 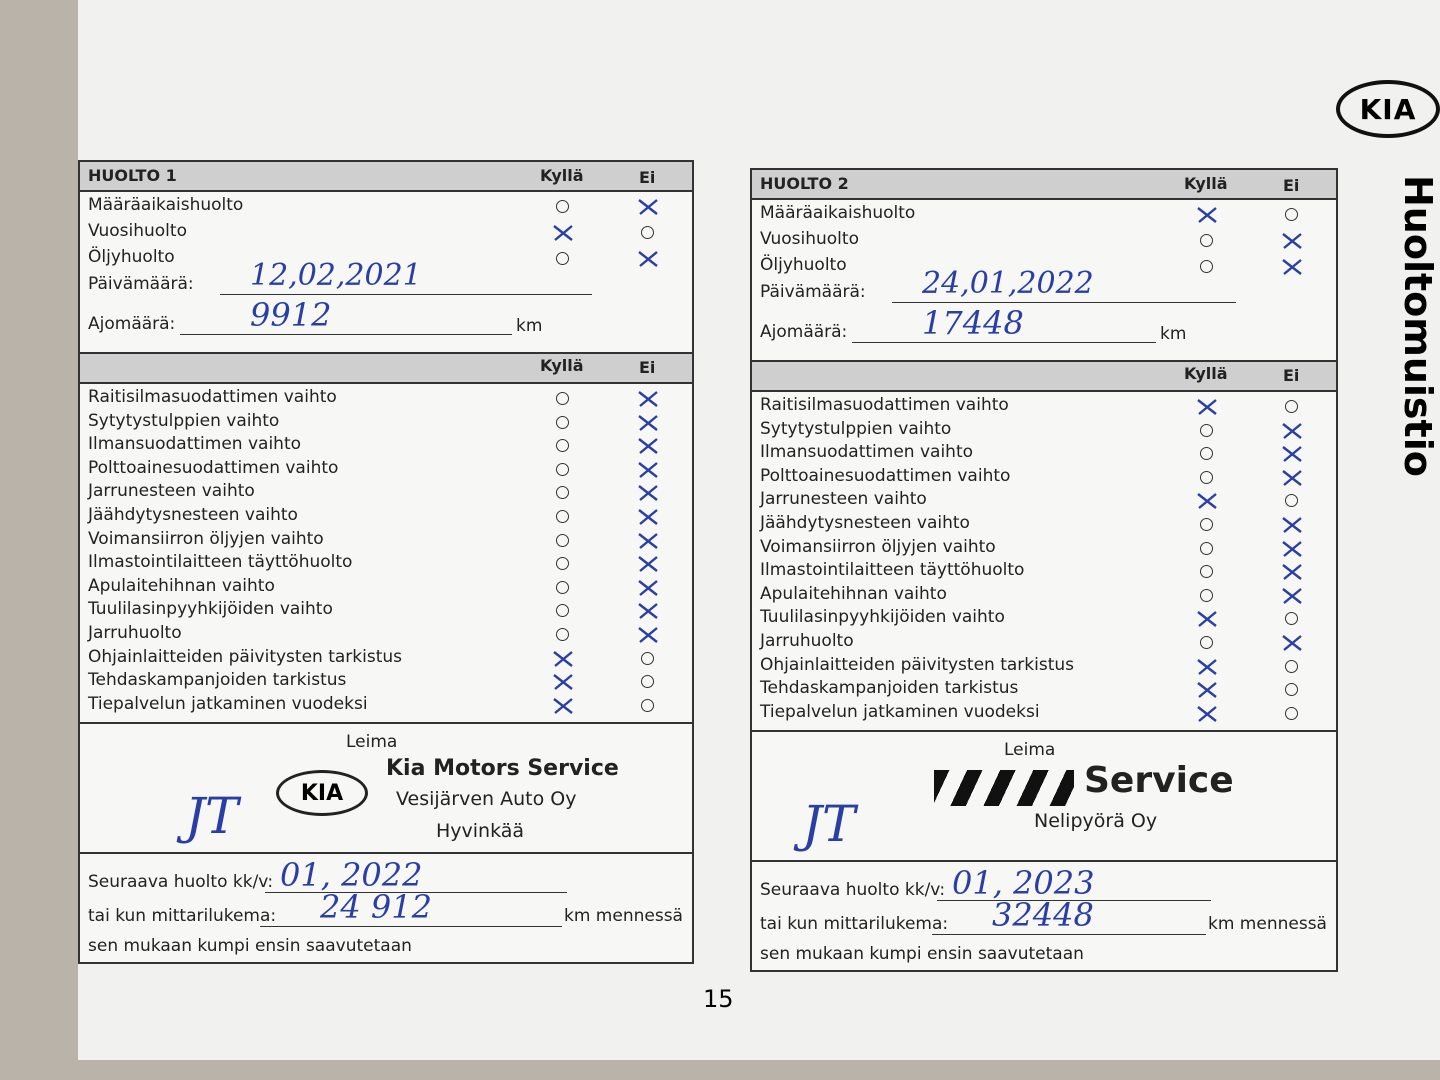 I want to click on service-item: Jarrunesteen vaihto, so click(x=843, y=499).